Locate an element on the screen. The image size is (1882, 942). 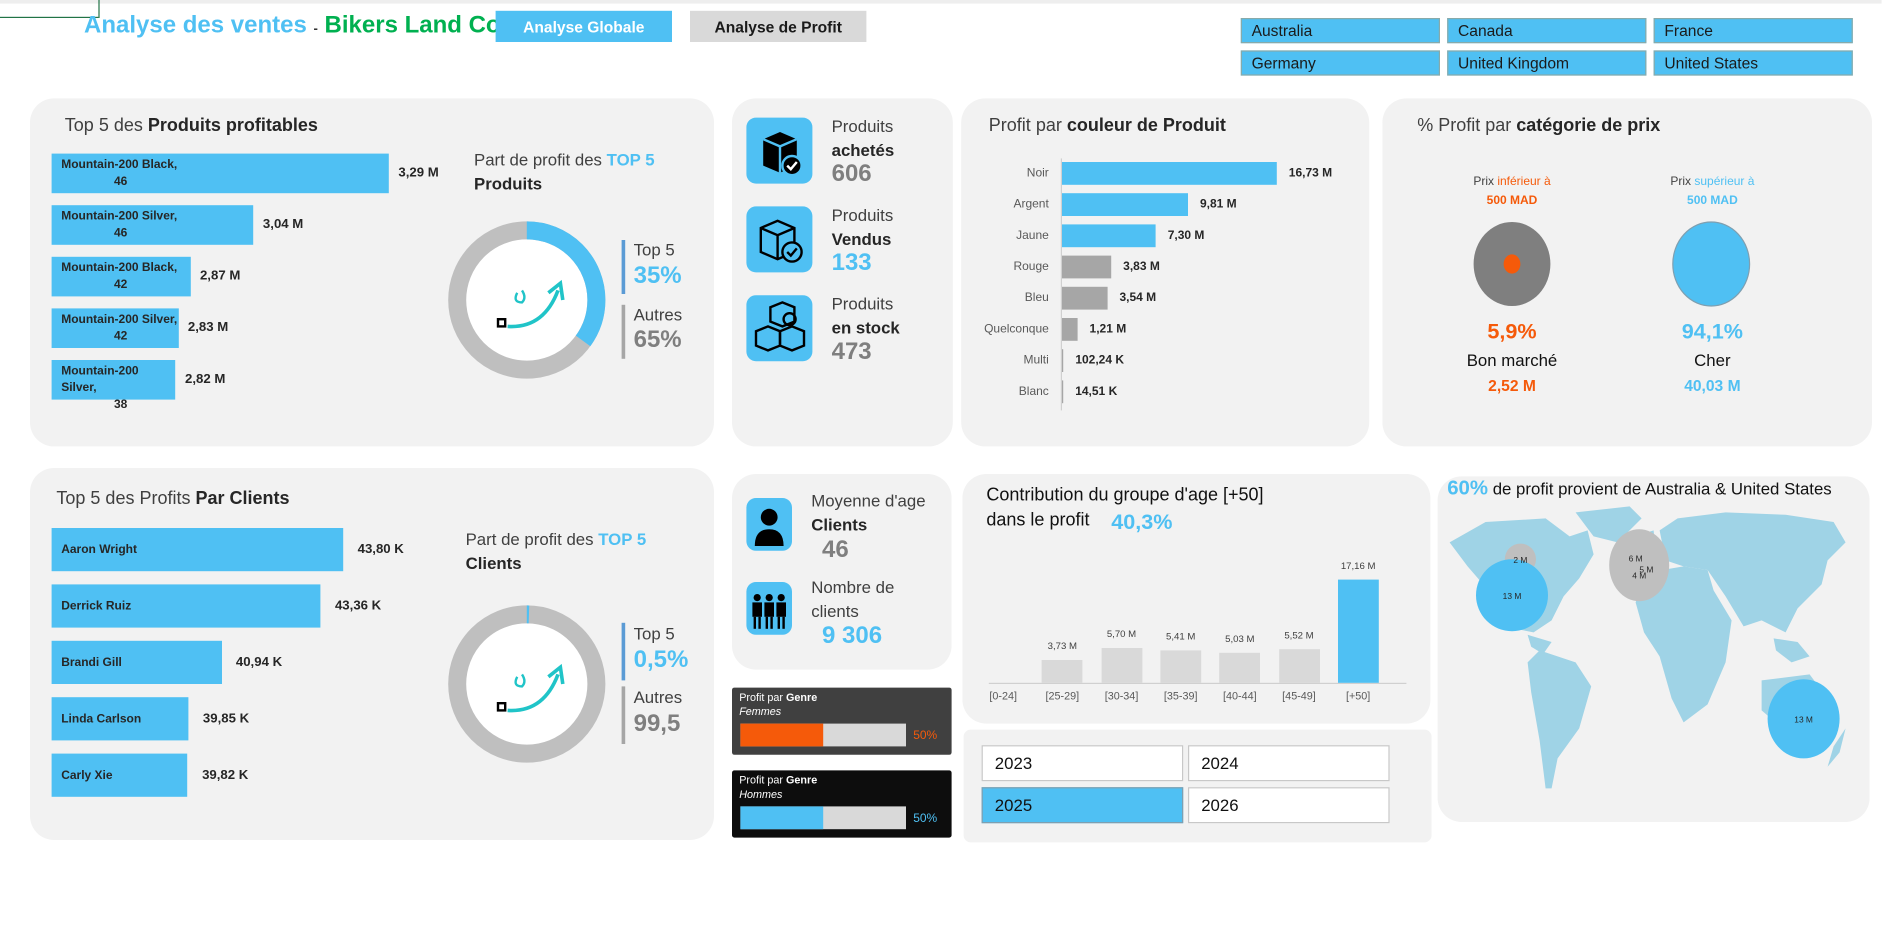
bubble-label-united-kingdom: 6 M is located at coordinates (1636, 559).